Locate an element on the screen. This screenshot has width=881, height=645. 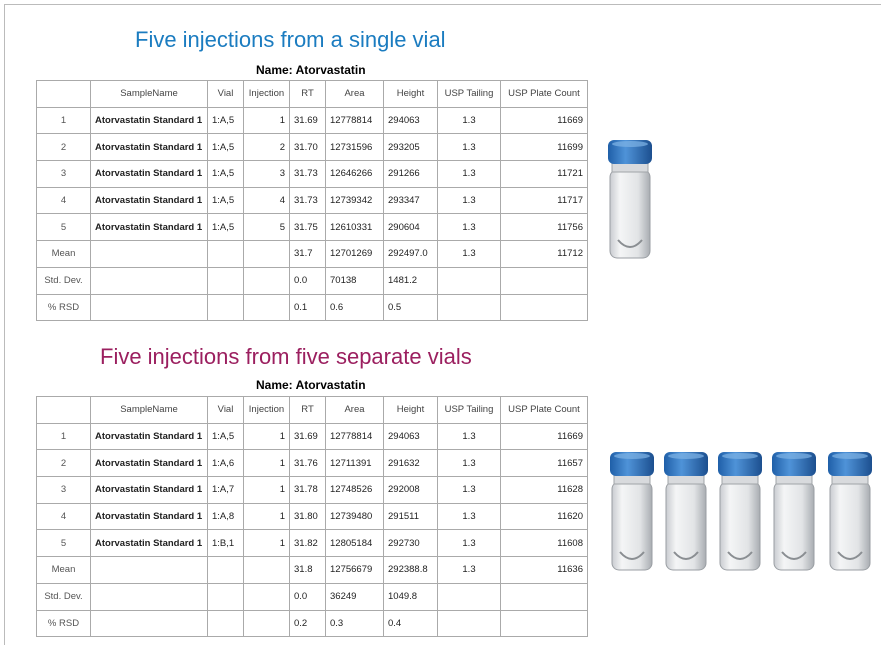
table-cell: 291511 is located at coordinates (410, 516).